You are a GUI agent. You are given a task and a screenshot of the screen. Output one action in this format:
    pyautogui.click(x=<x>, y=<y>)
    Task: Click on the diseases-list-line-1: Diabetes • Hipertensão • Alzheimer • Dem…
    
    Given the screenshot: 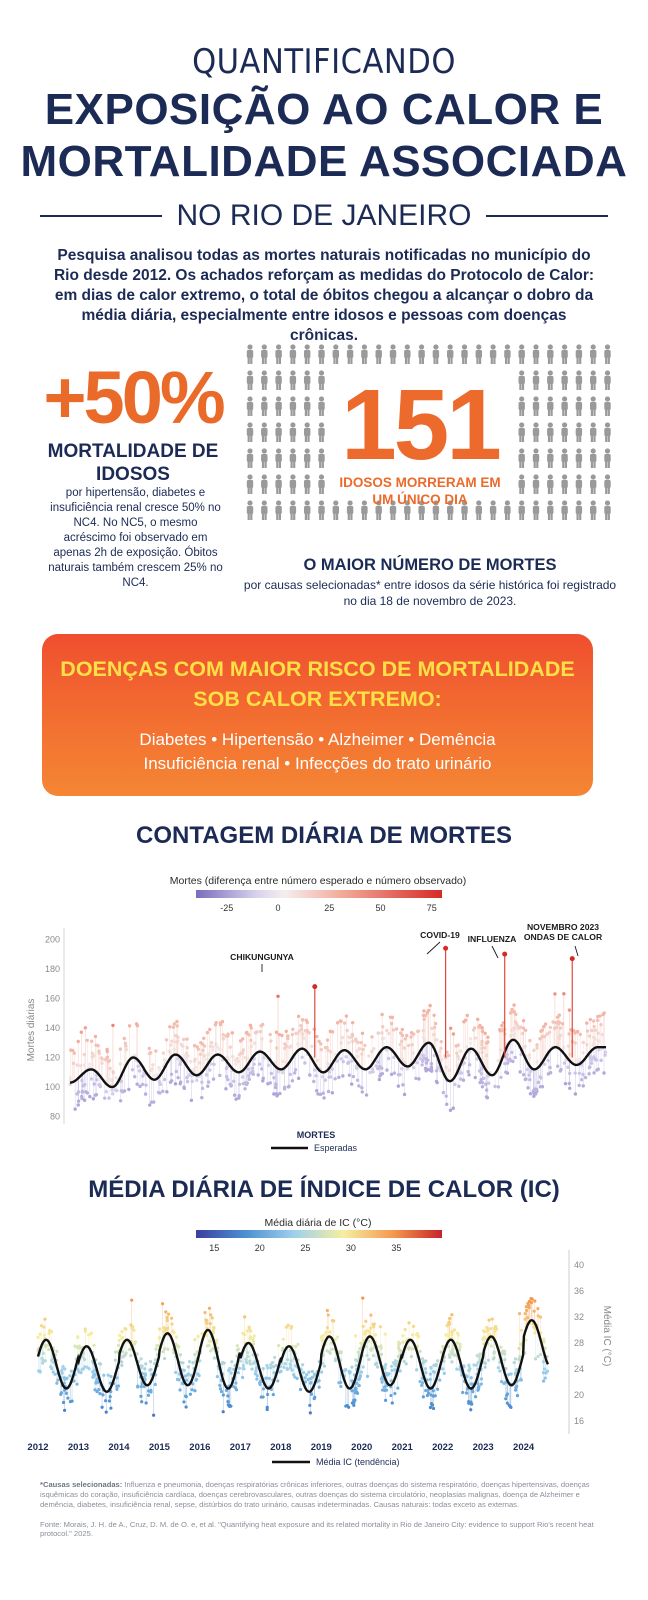 What is the action you would take?
    pyautogui.click(x=317, y=739)
    